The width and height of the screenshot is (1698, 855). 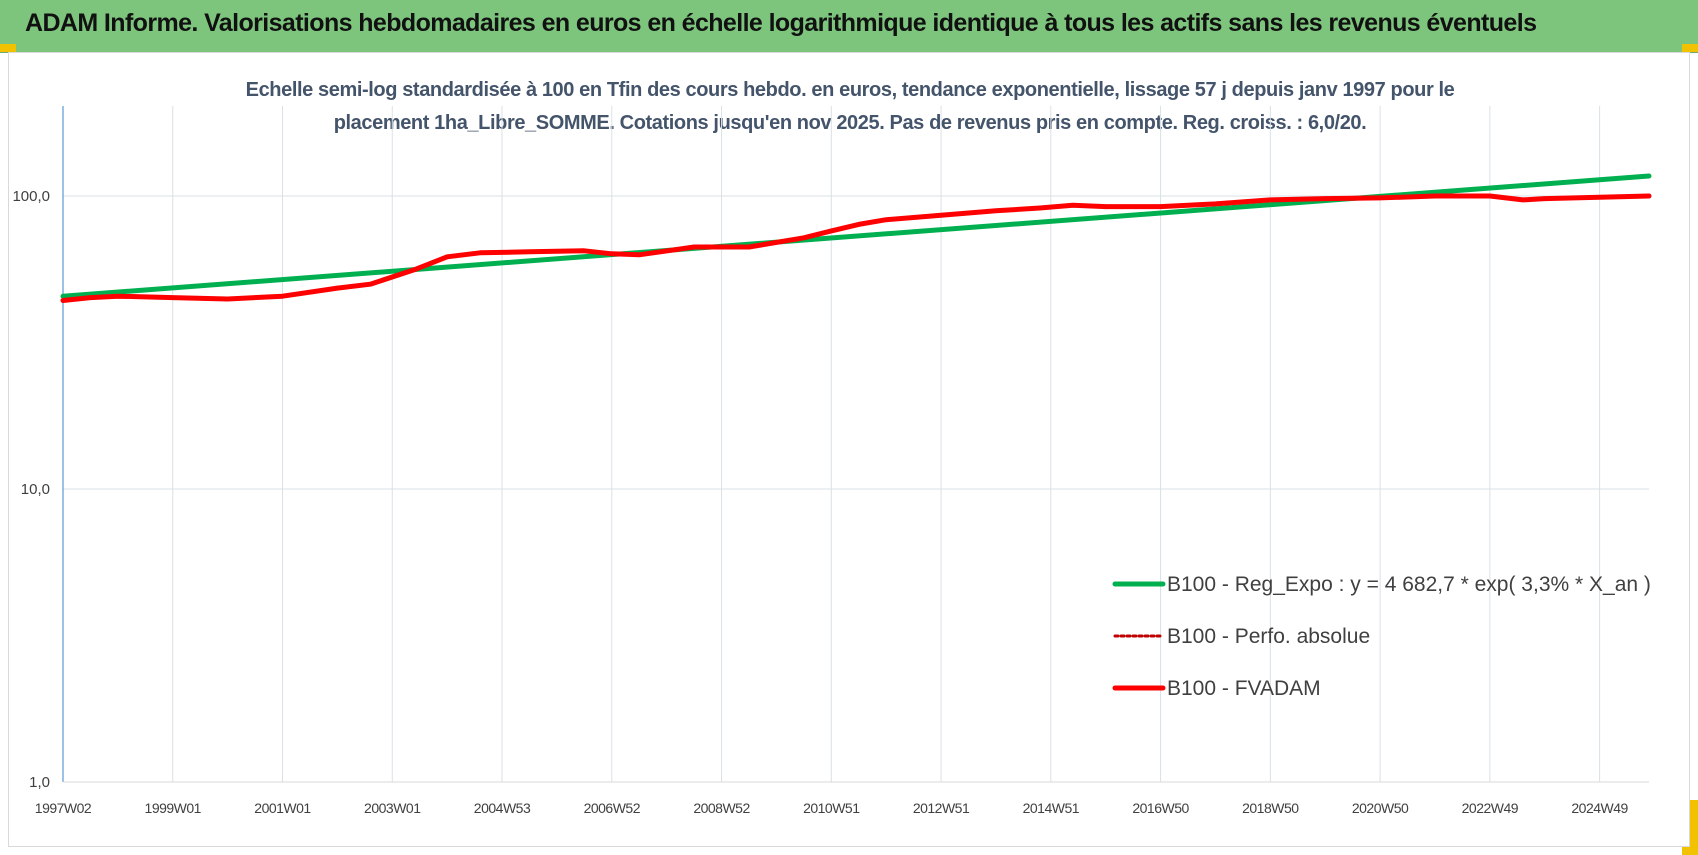 What do you see at coordinates (1051, 808) in the screenshot?
I see `x-tick-label: 2014W51` at bounding box center [1051, 808].